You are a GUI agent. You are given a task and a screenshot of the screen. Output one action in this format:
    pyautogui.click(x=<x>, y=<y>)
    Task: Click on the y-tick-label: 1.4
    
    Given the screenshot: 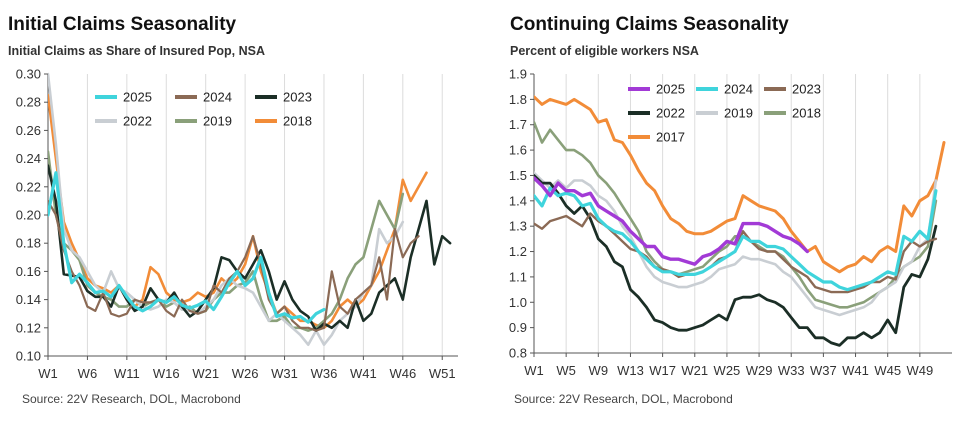 What is the action you would take?
    pyautogui.click(x=518, y=200)
    